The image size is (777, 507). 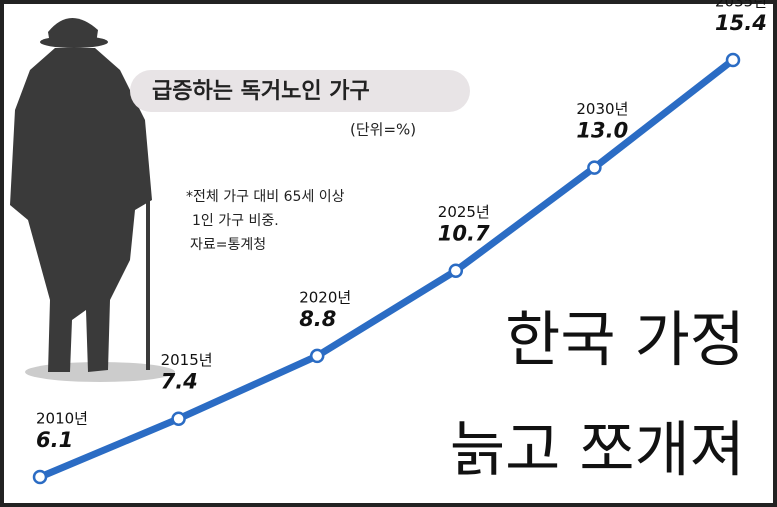 I want to click on value-label: 7.4, so click(x=179, y=382).